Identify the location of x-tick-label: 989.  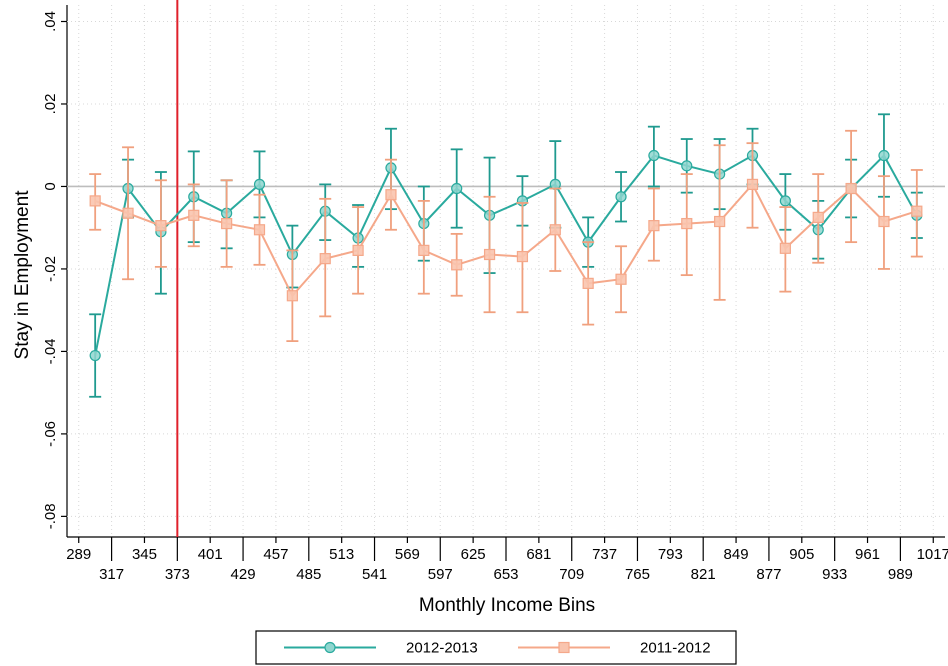
(900, 574).